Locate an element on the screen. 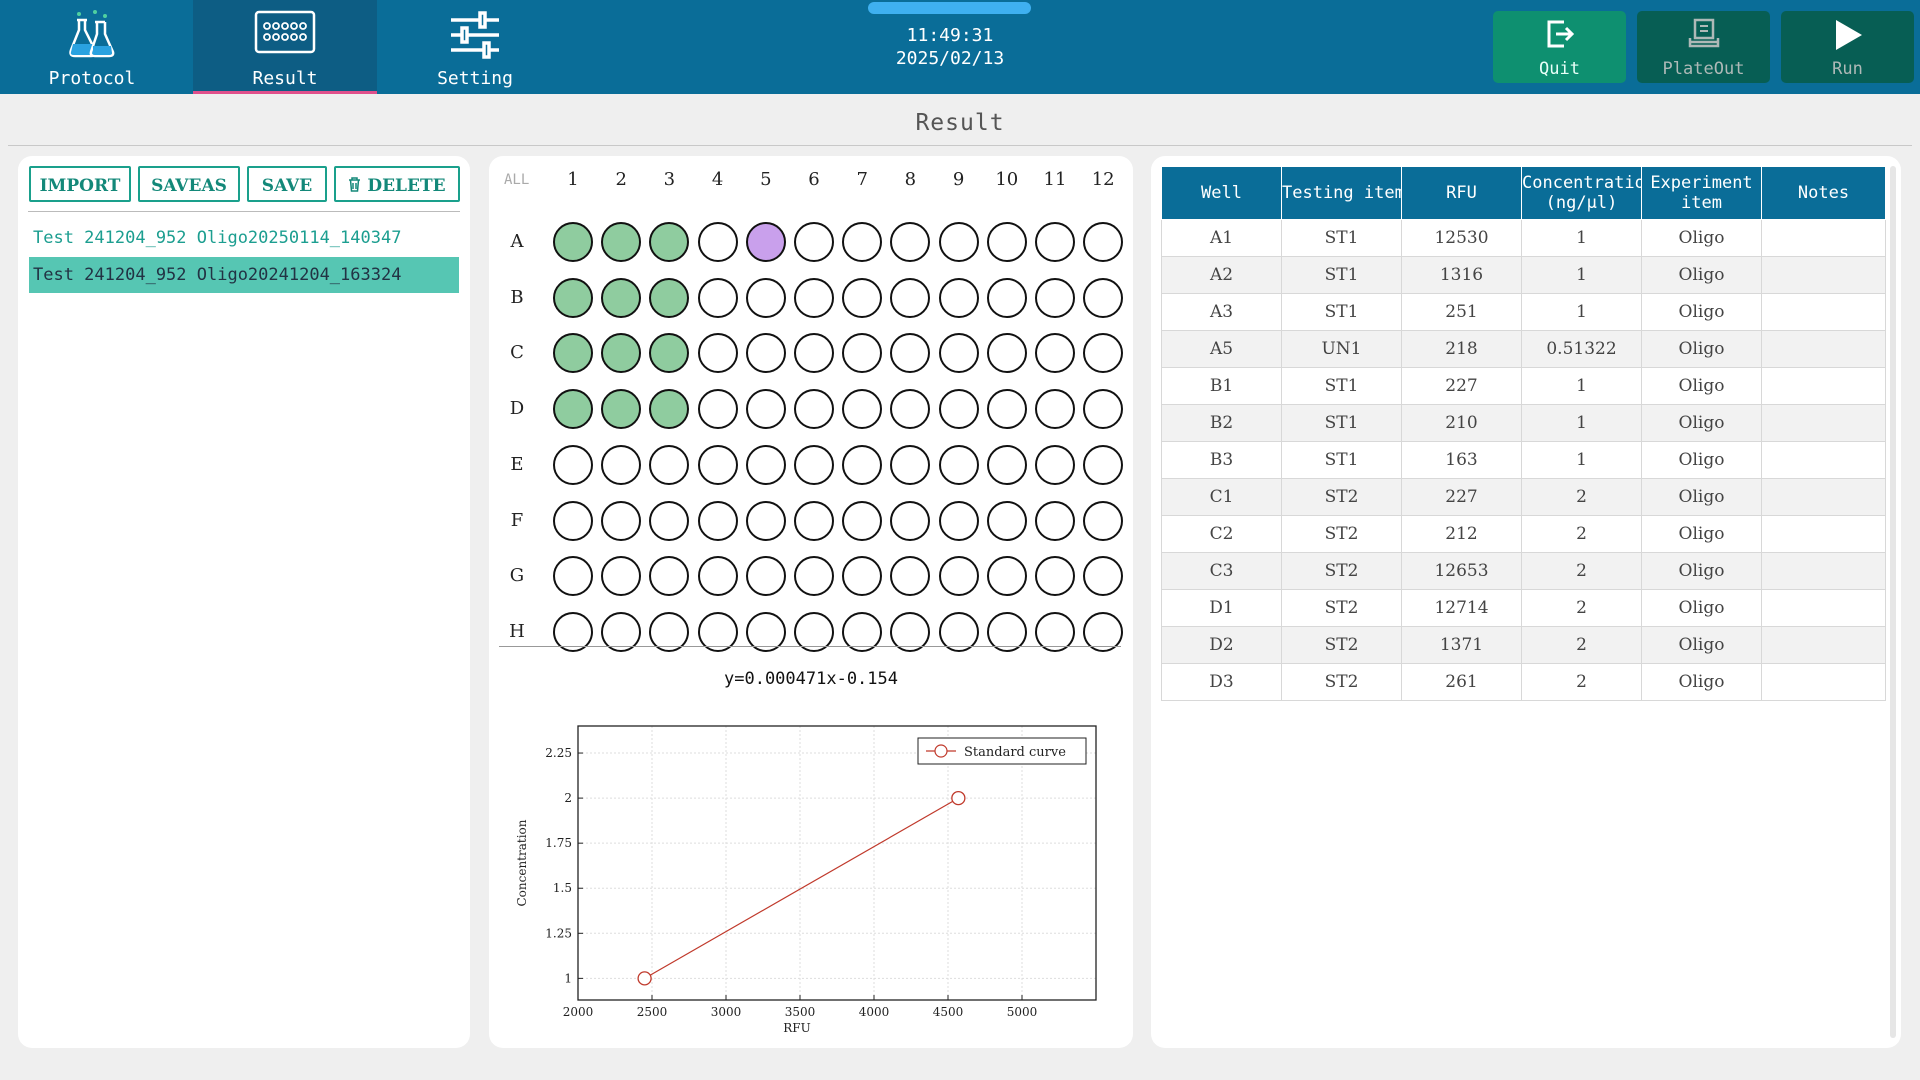 The width and height of the screenshot is (1920, 1080). plateout-button: PlateOut is located at coordinates (1703, 47).